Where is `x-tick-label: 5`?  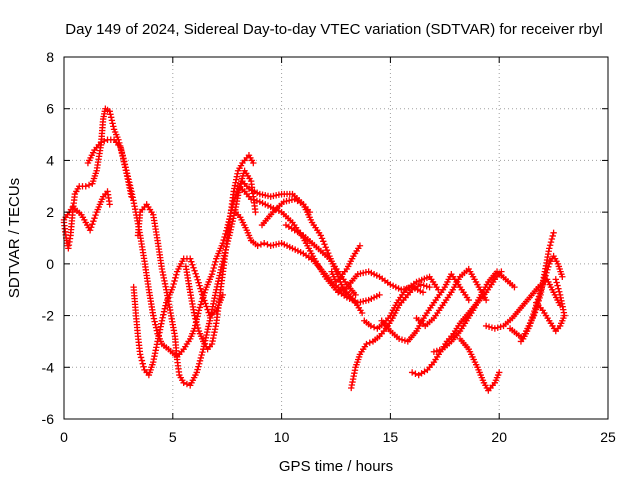
x-tick-label: 5 is located at coordinates (173, 437).